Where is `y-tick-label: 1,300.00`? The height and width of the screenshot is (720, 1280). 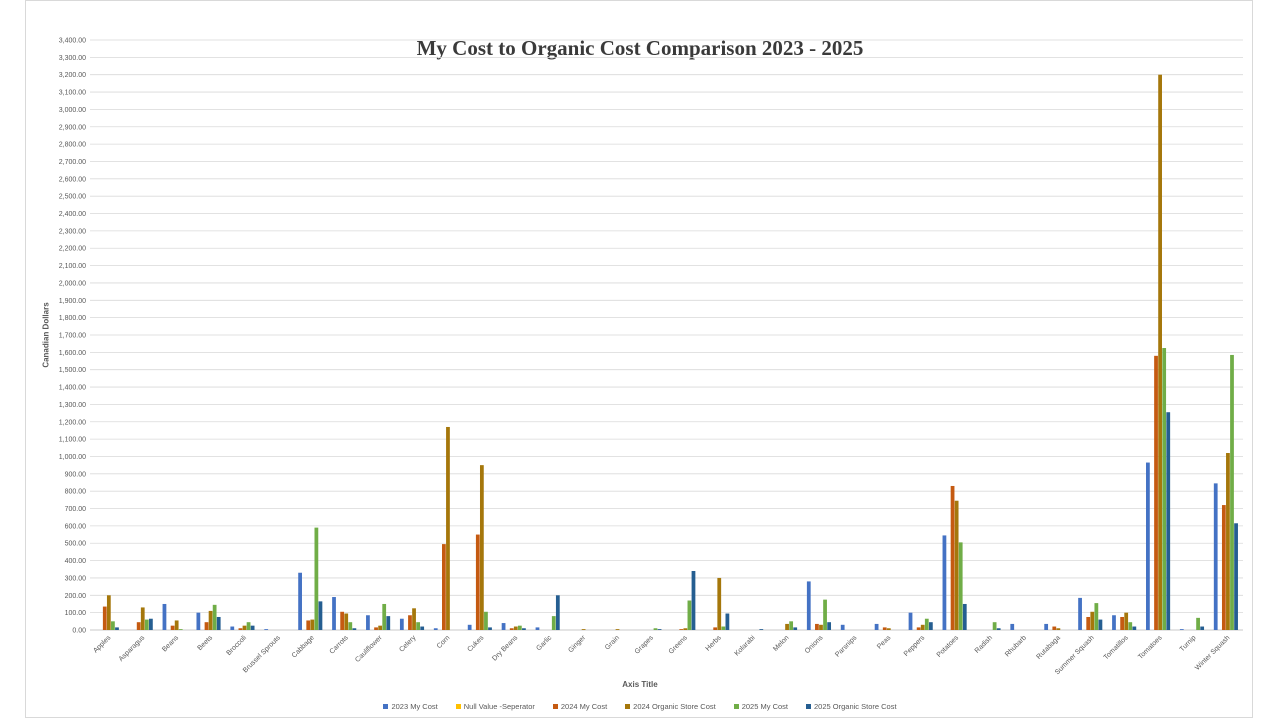 y-tick-label: 1,300.00 is located at coordinates (72, 405).